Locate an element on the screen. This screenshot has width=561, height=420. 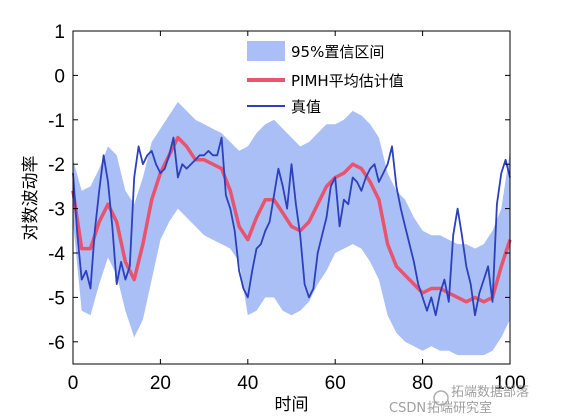
x-tick-label: 20 is located at coordinates (160, 383).